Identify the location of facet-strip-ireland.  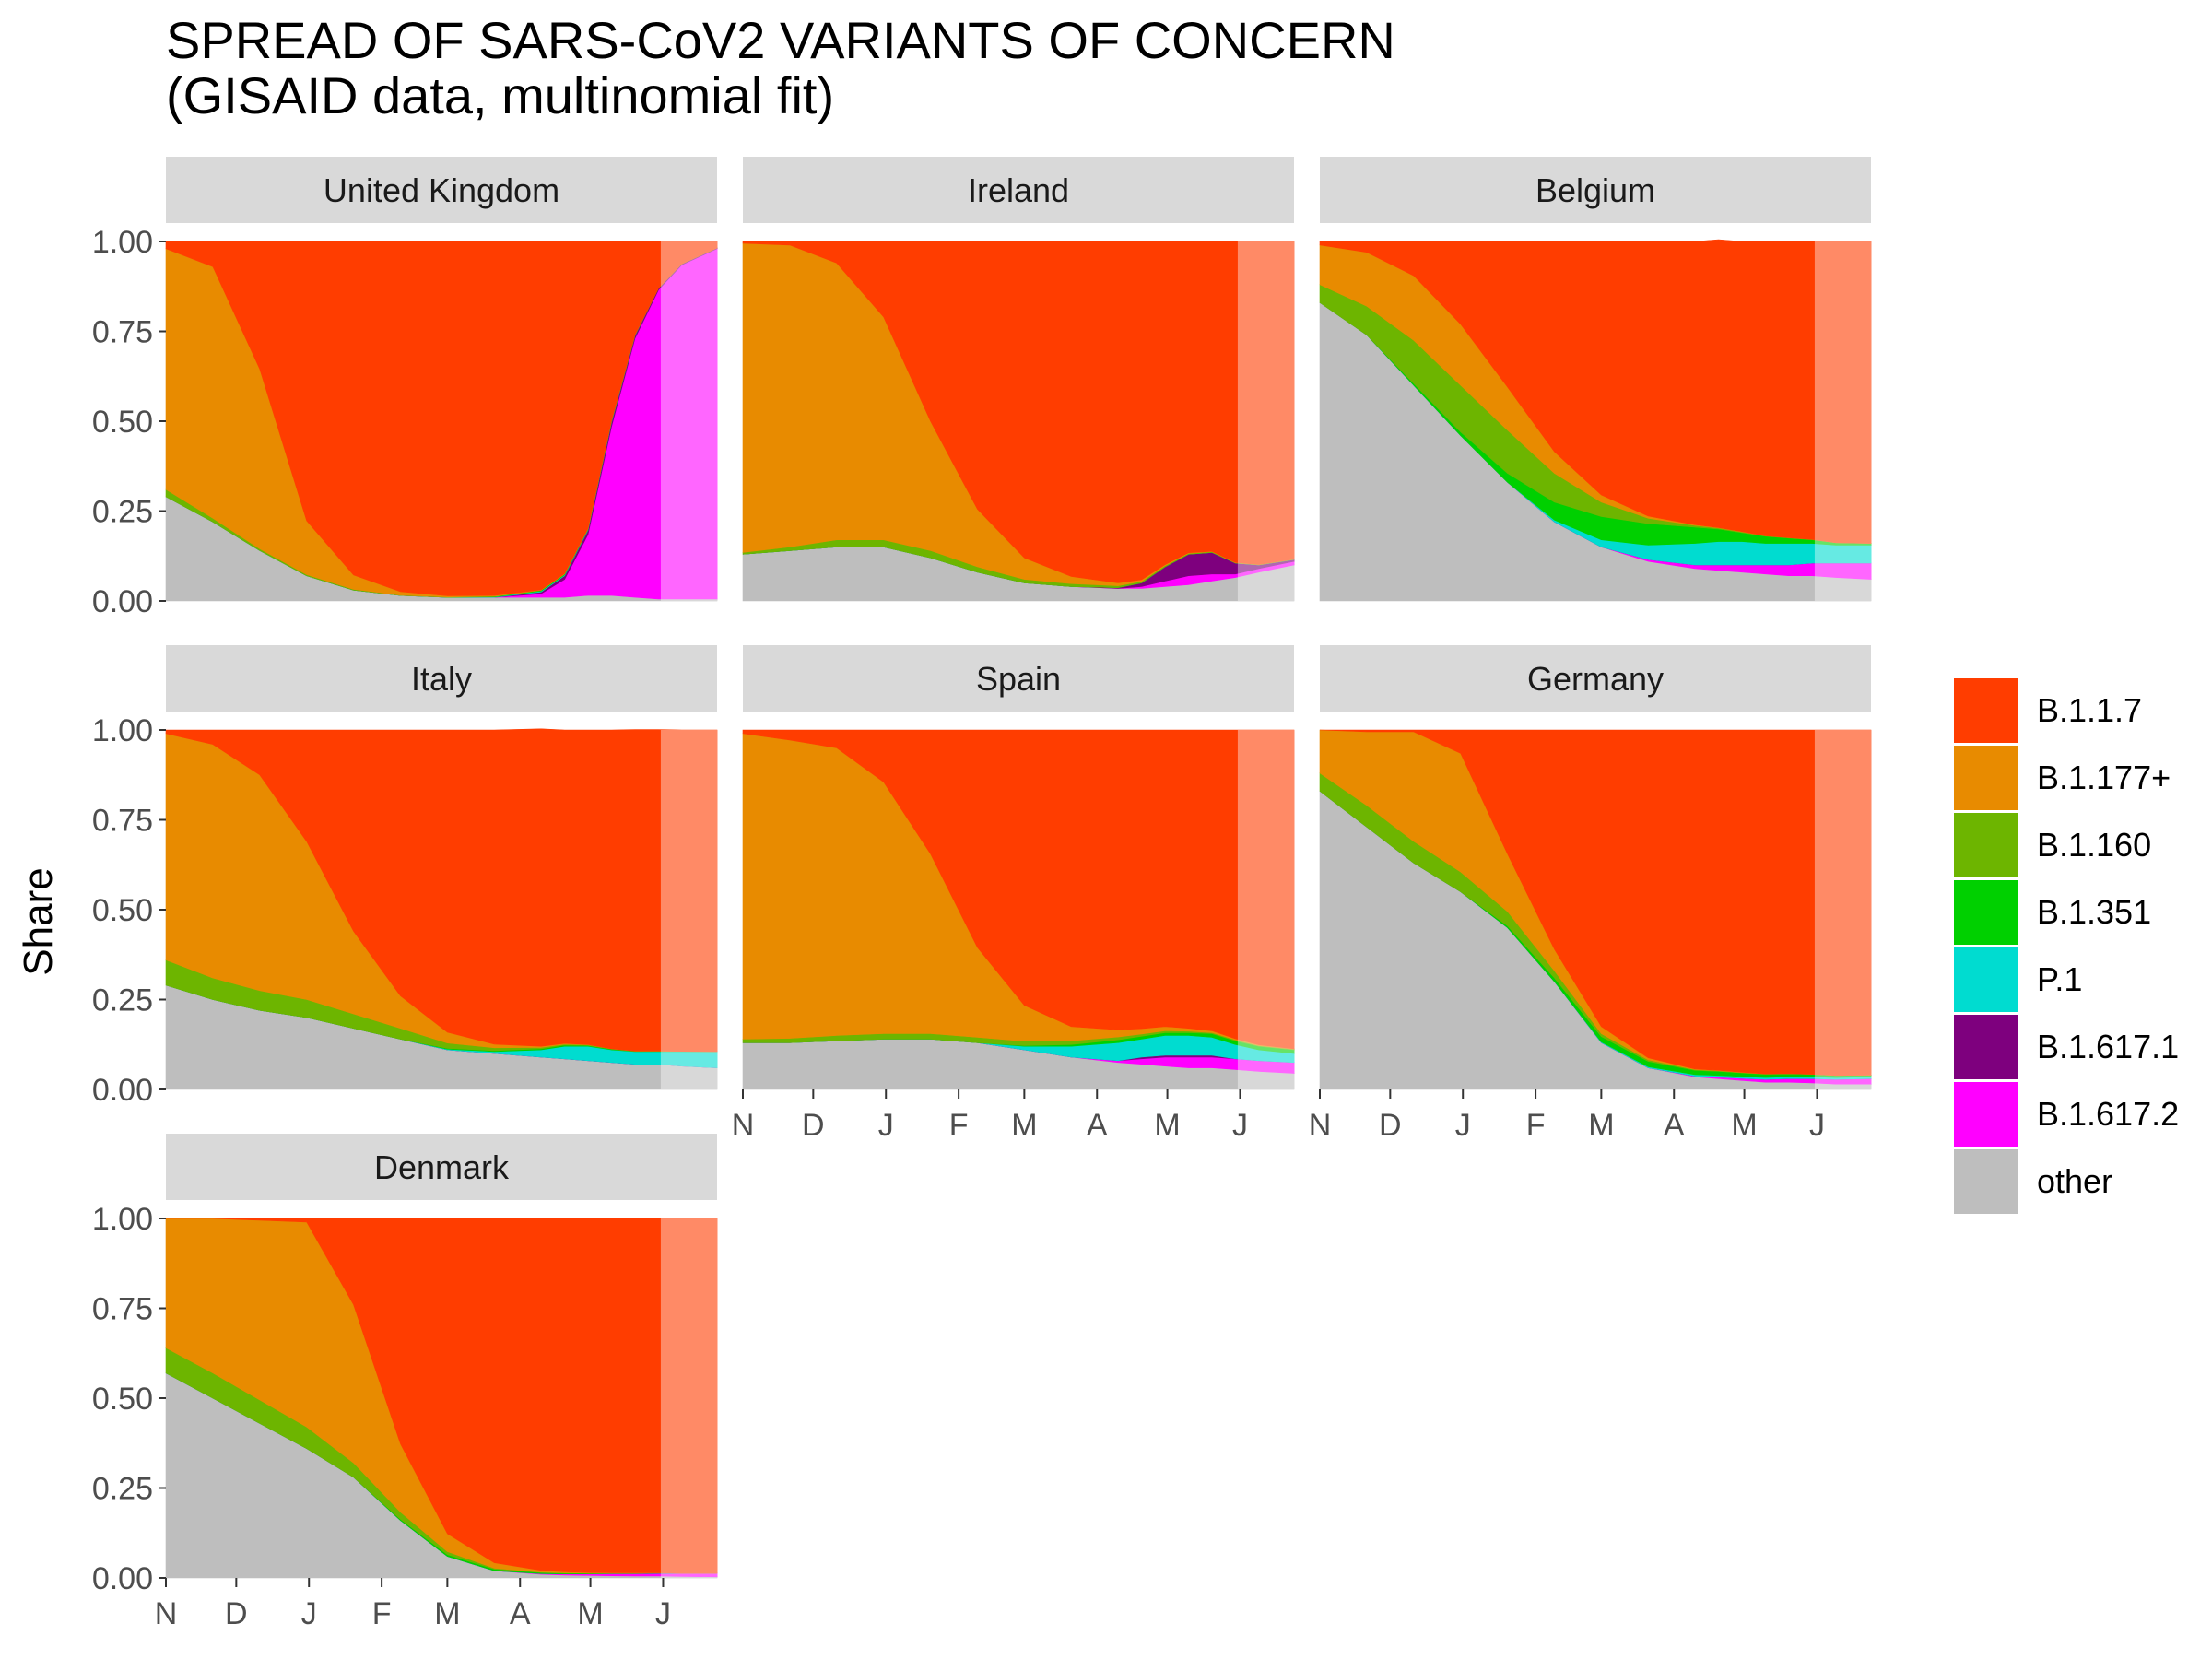
(1018, 190).